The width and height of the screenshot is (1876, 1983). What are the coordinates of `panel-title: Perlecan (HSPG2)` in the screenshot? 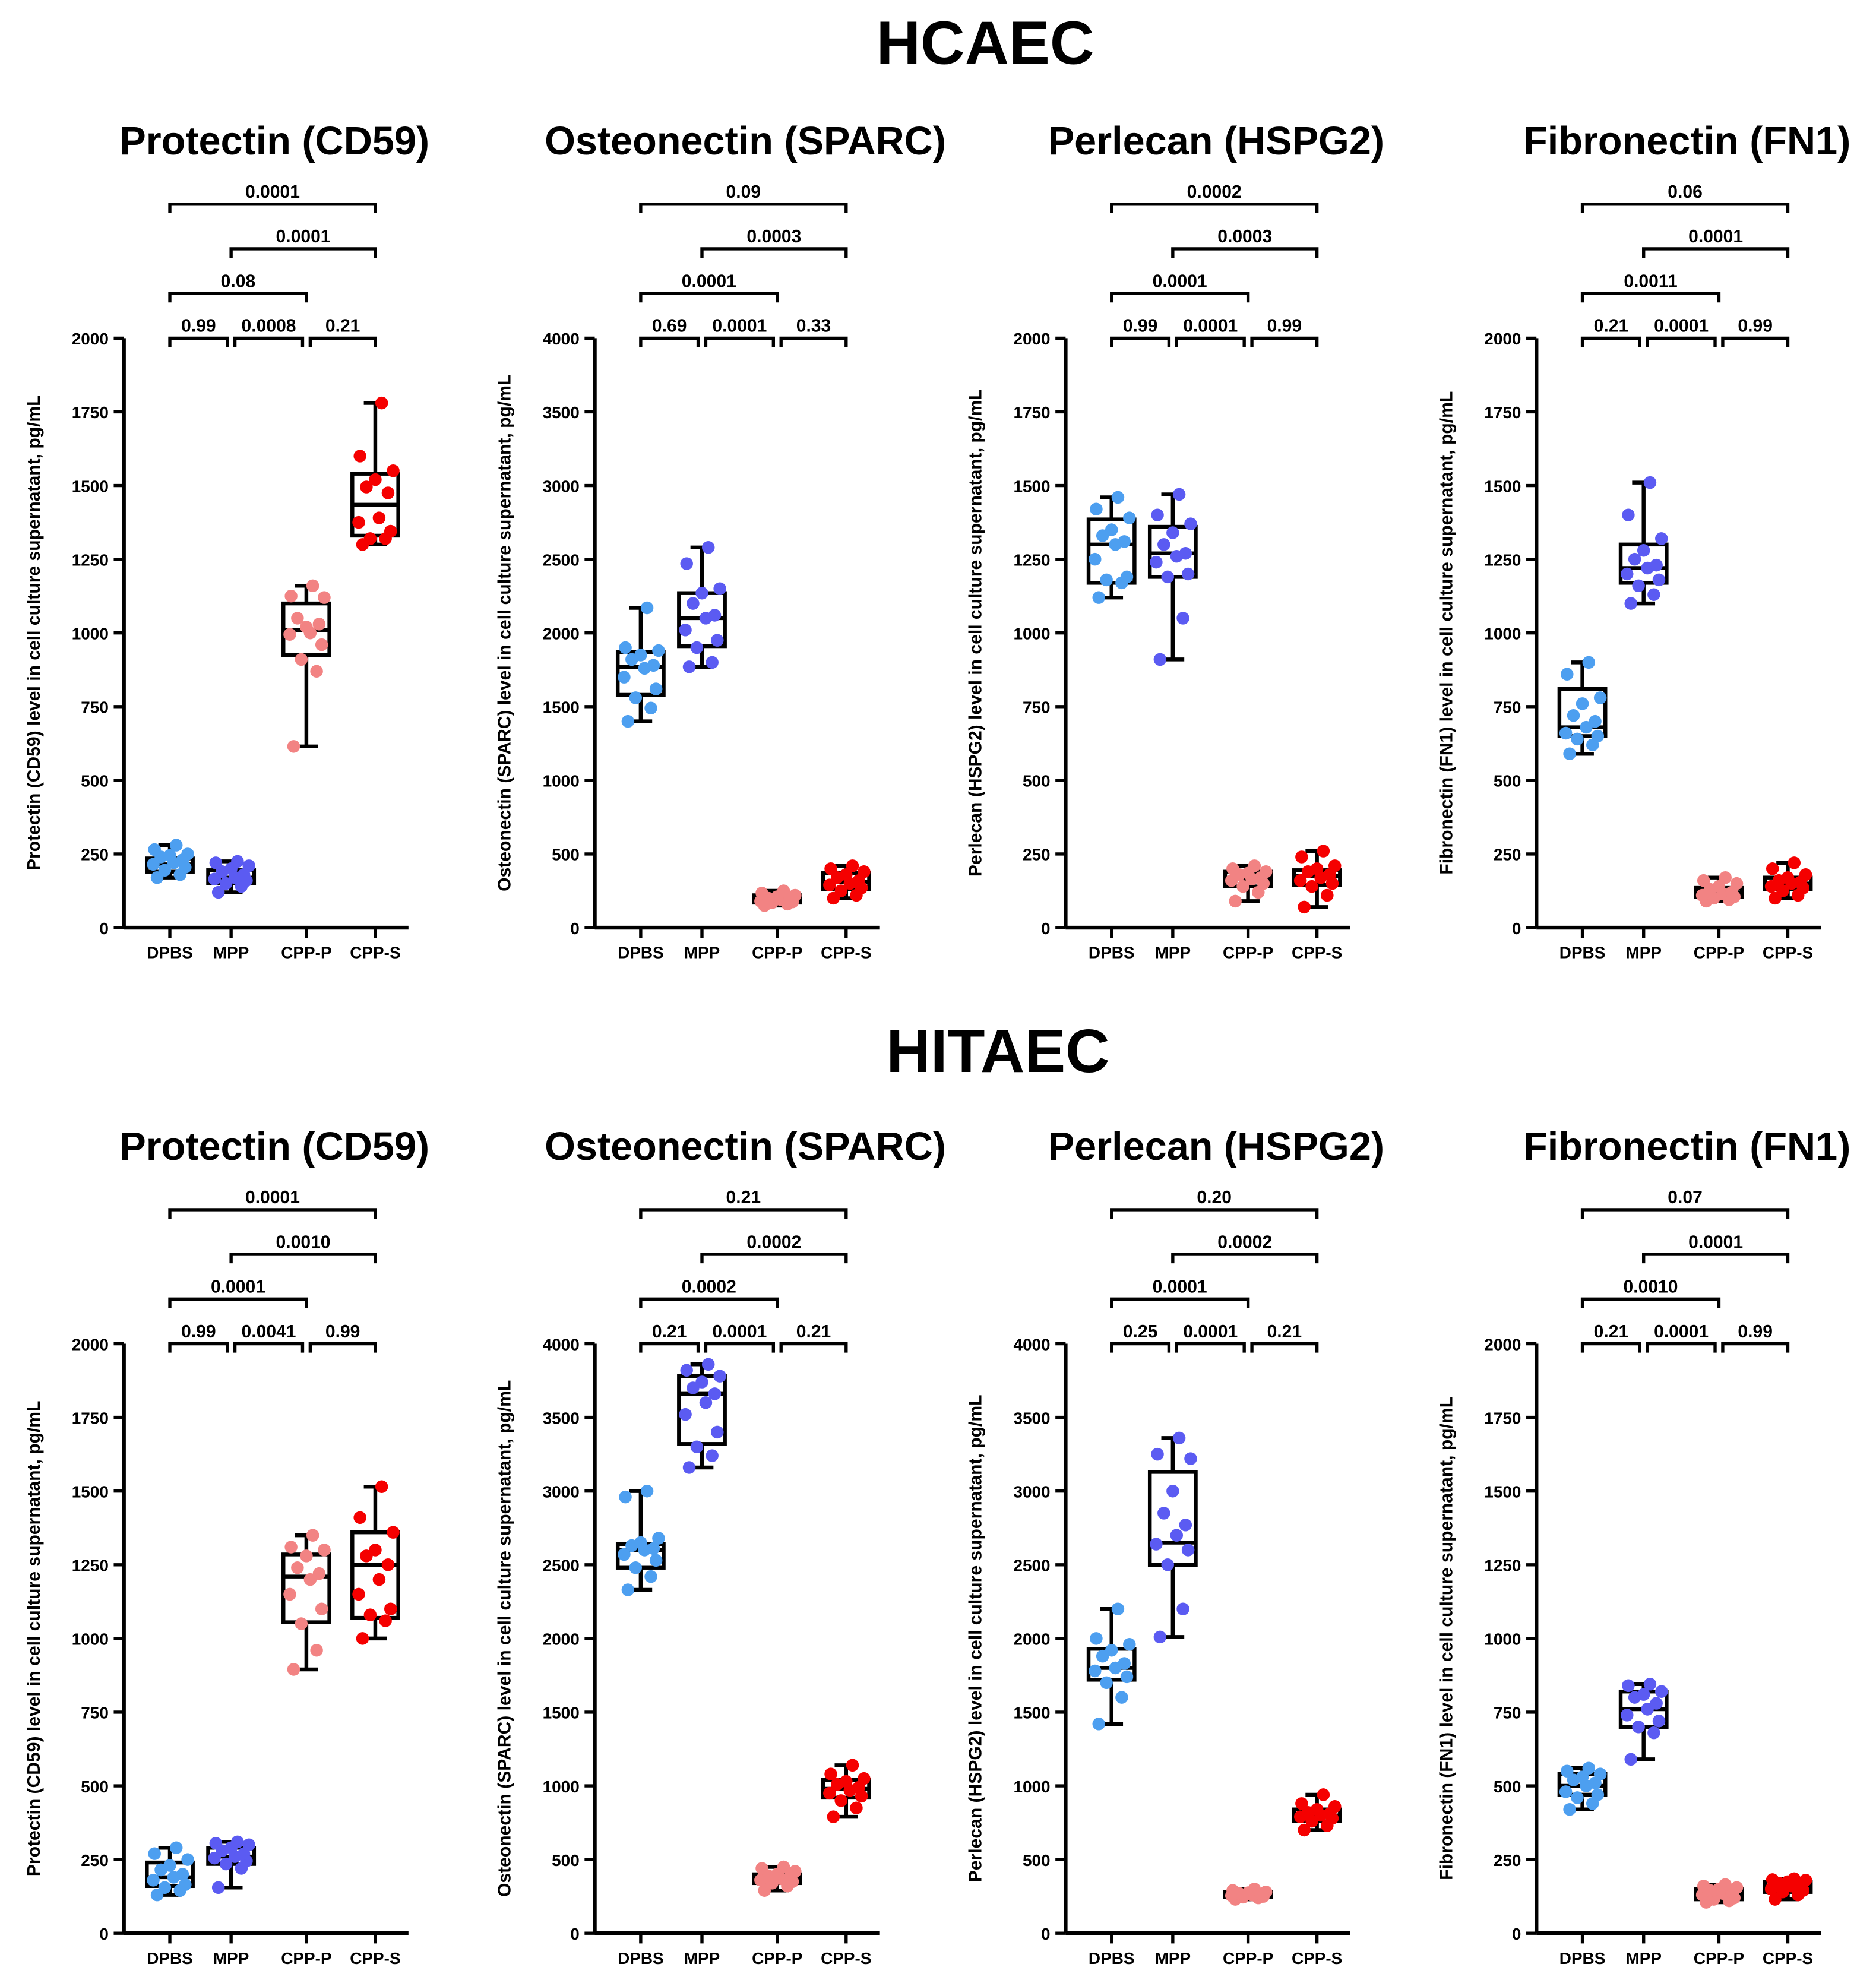 It's located at (1216, 141).